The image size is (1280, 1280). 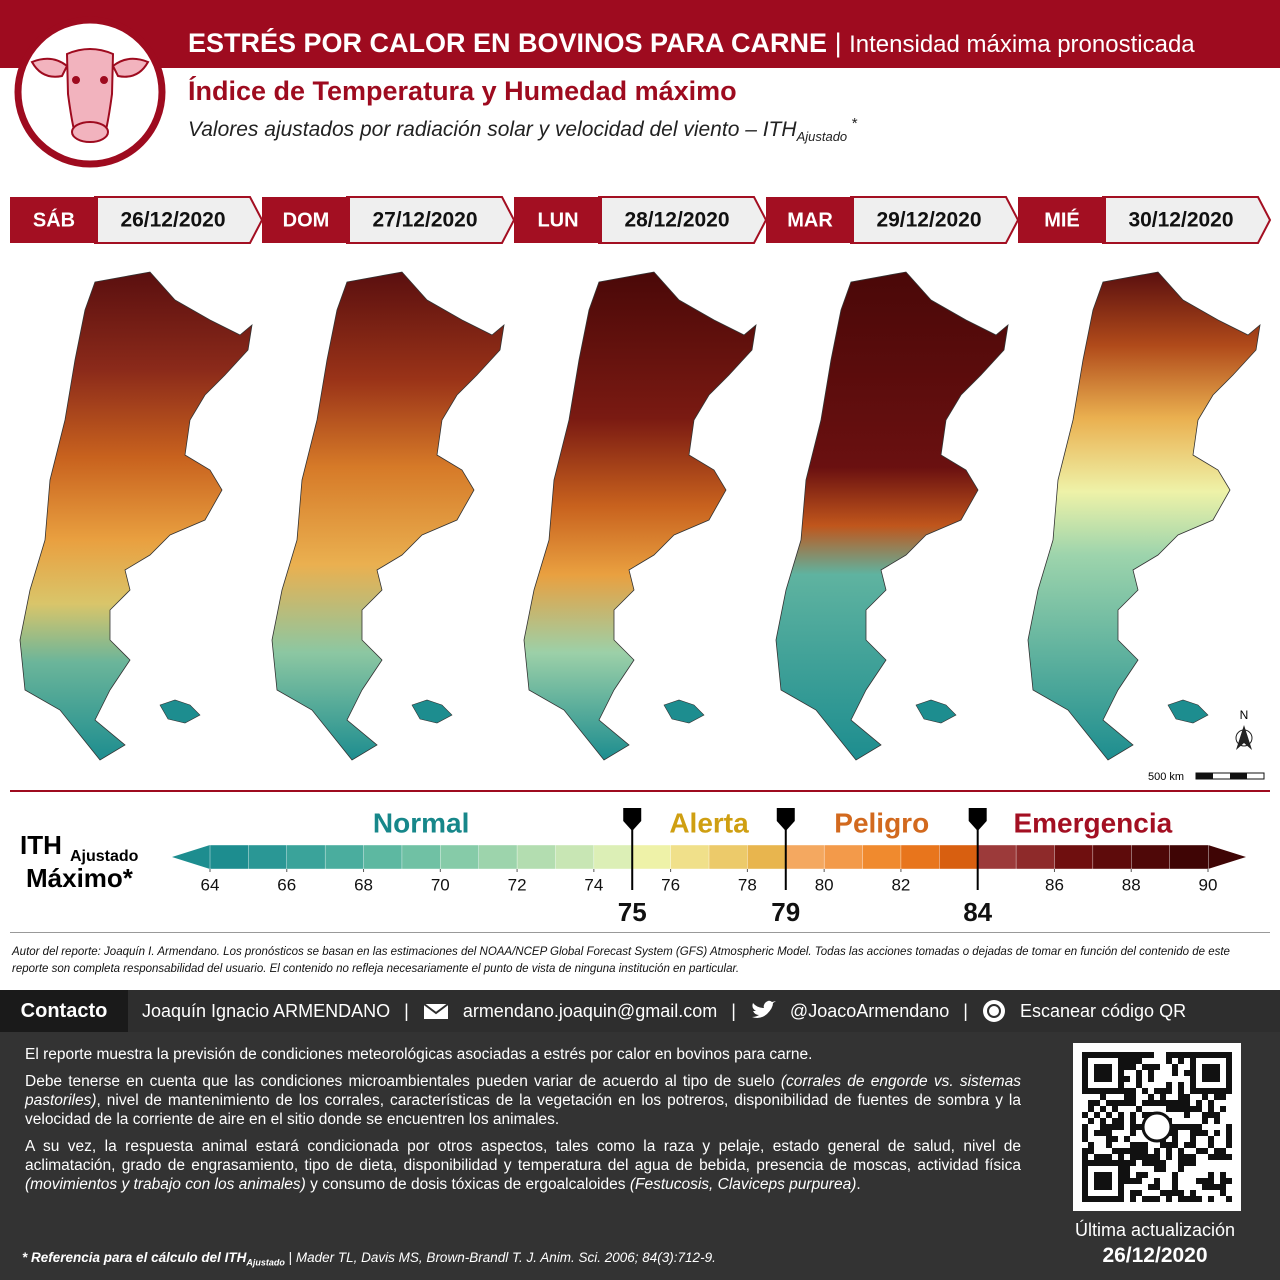 What do you see at coordinates (824, 884) in the screenshot?
I see `tick-label: 80` at bounding box center [824, 884].